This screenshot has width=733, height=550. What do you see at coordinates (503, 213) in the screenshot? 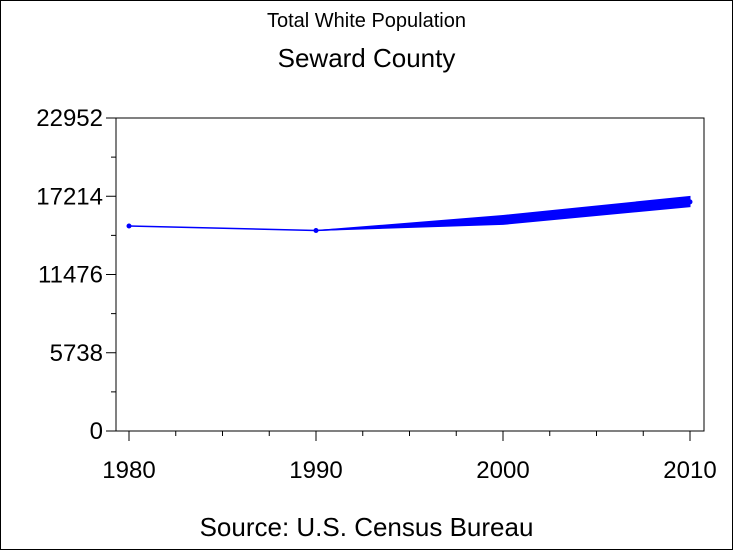
I see `projection-band` at bounding box center [503, 213].